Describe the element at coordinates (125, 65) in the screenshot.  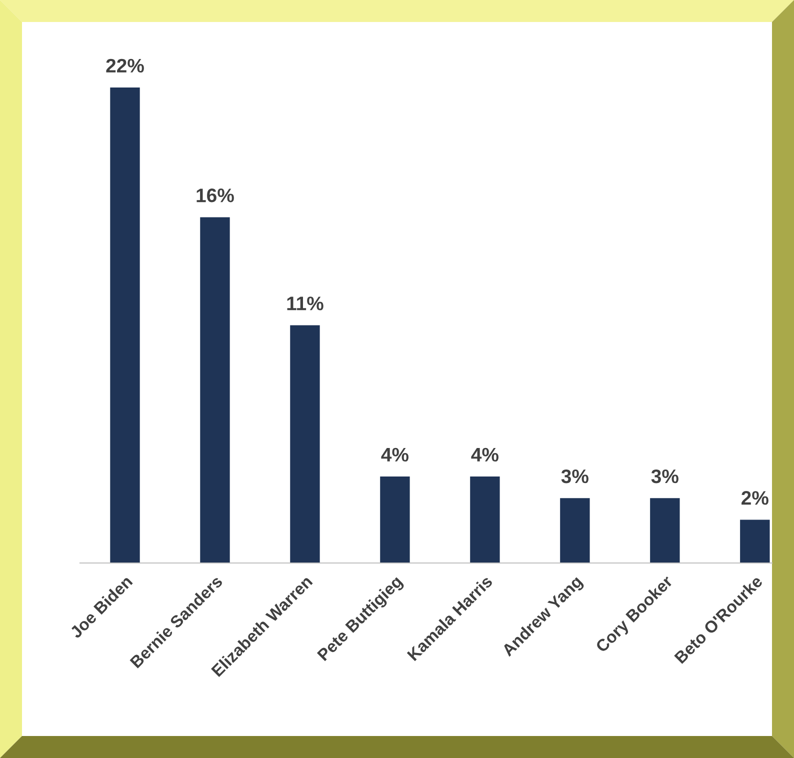
I see `data-label: 22%` at that location.